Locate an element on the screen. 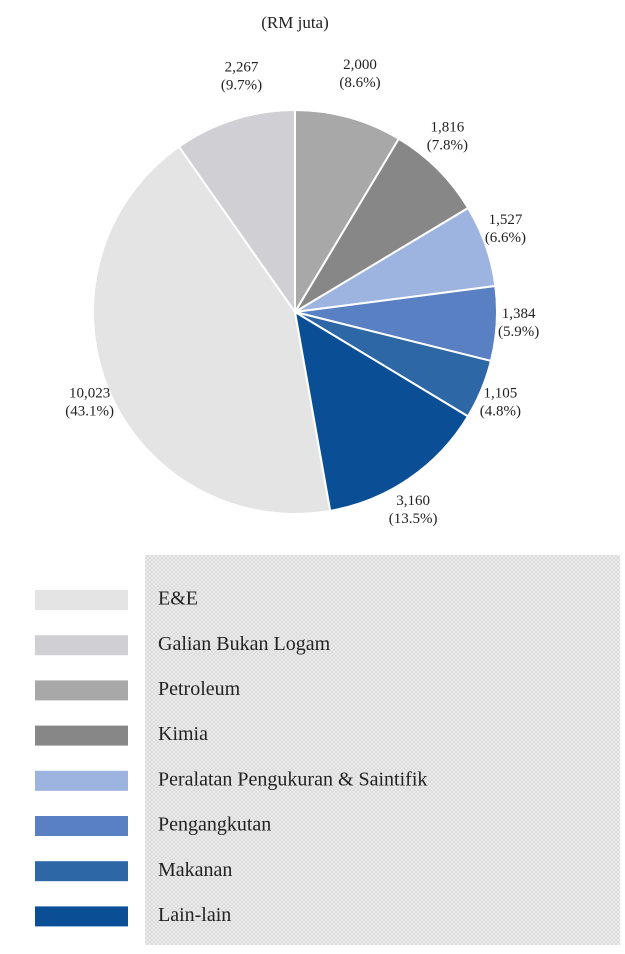 Image resolution: width=625 pixels, height=954 pixels. value-label: 3,160 is located at coordinates (413, 501).